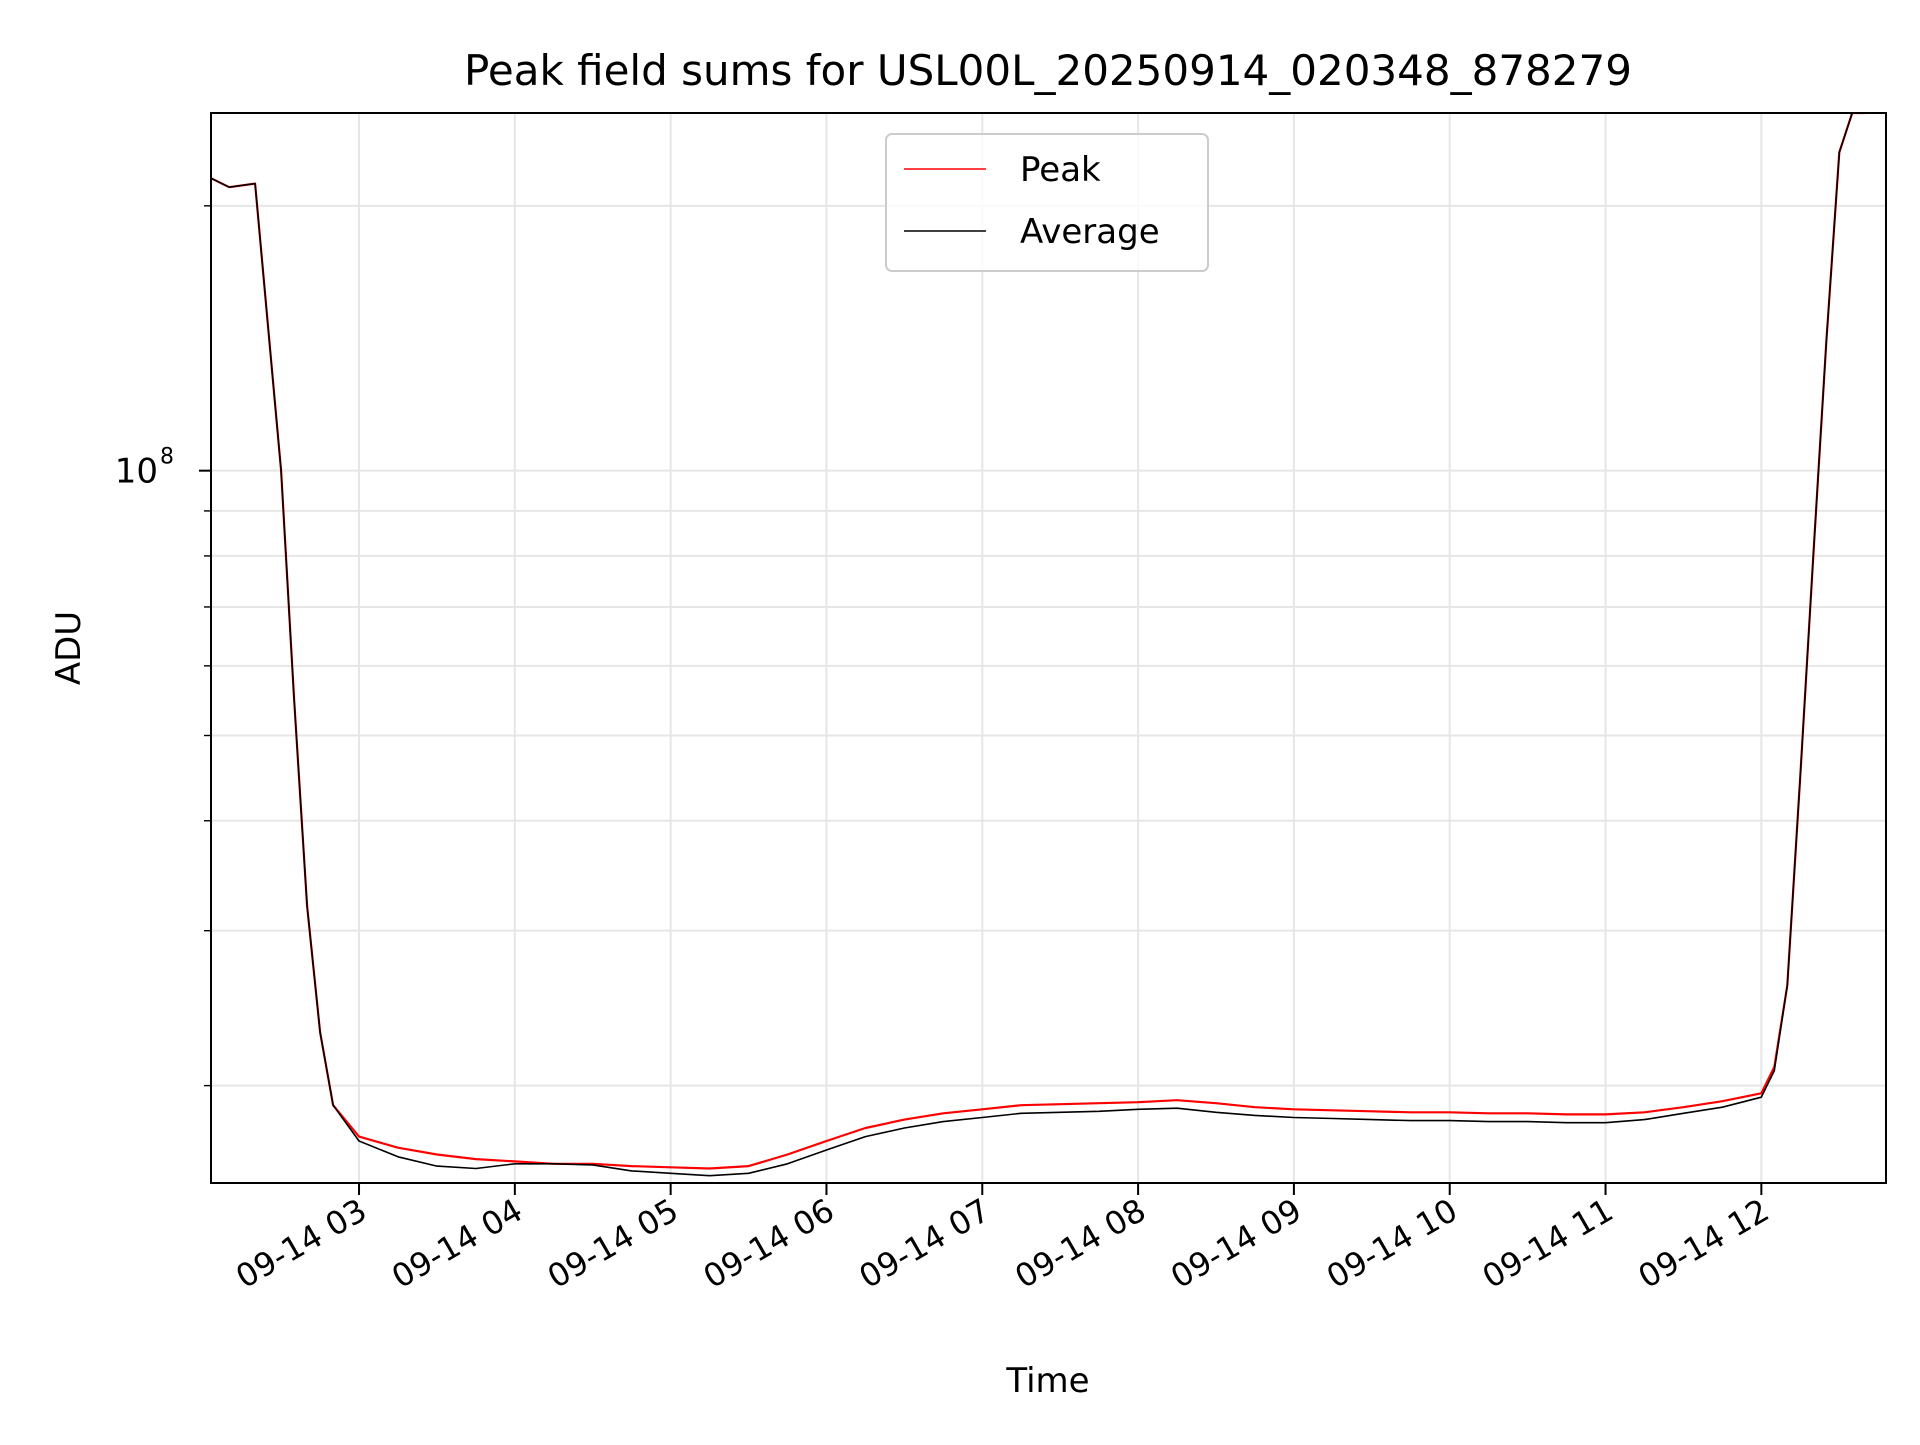 The image size is (1920, 1445). What do you see at coordinates (69, 648) in the screenshot?
I see `y-axis-label: ADU` at bounding box center [69, 648].